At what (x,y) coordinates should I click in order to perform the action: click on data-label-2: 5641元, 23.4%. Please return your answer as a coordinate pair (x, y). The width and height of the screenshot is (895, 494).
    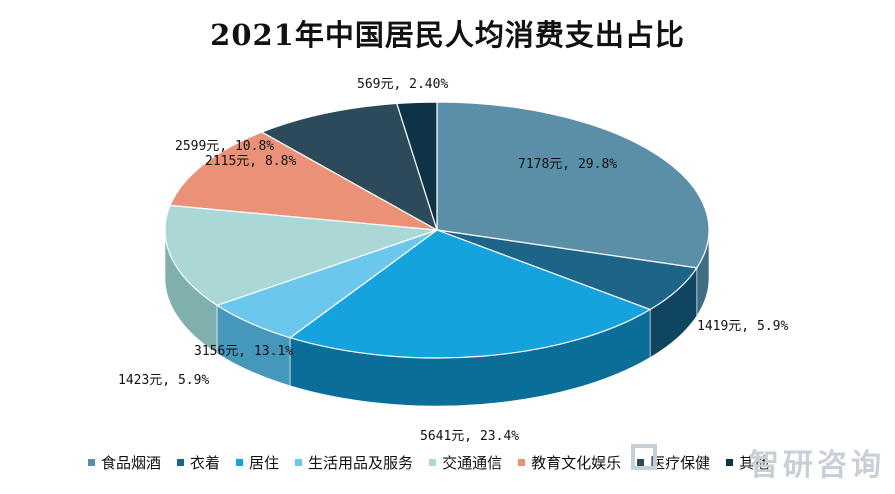
    Looking at the image, I should click on (469, 436).